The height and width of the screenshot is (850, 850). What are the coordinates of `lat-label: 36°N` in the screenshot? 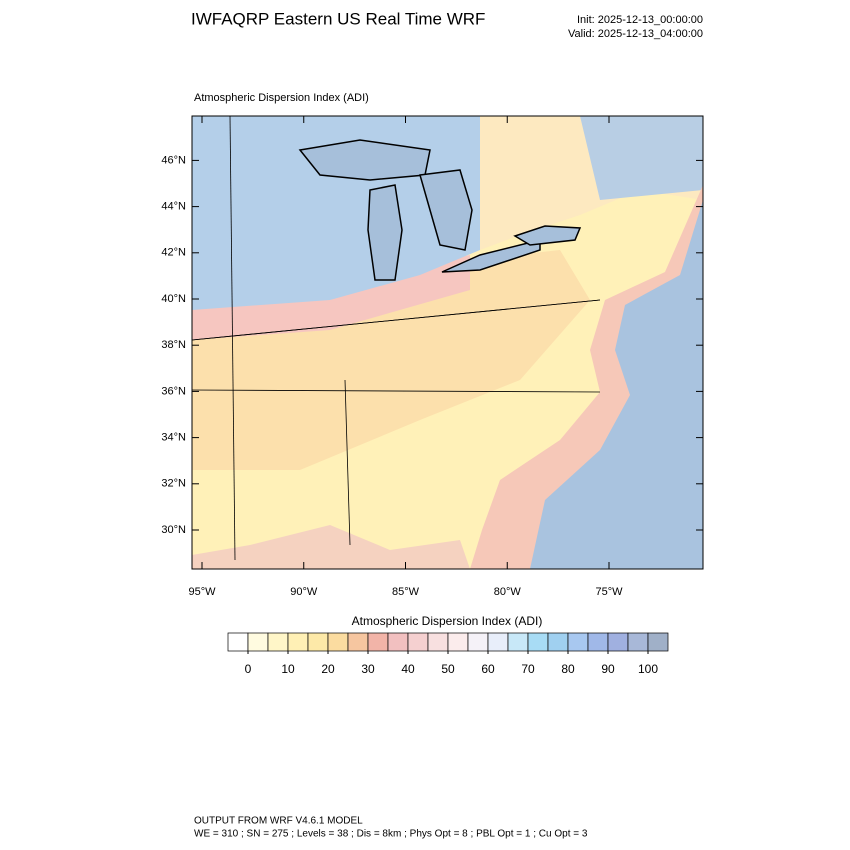 It's located at (173, 391).